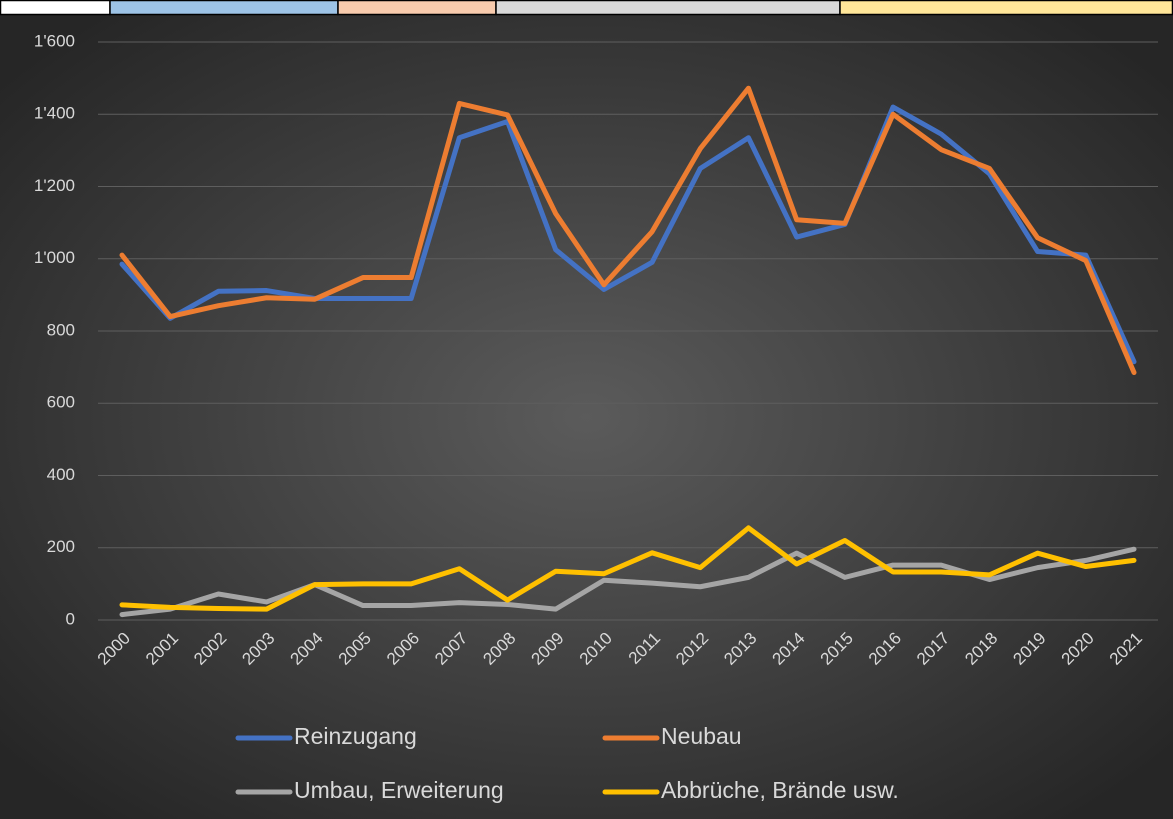  What do you see at coordinates (61, 329) in the screenshot?
I see `y-tick-label: 800` at bounding box center [61, 329].